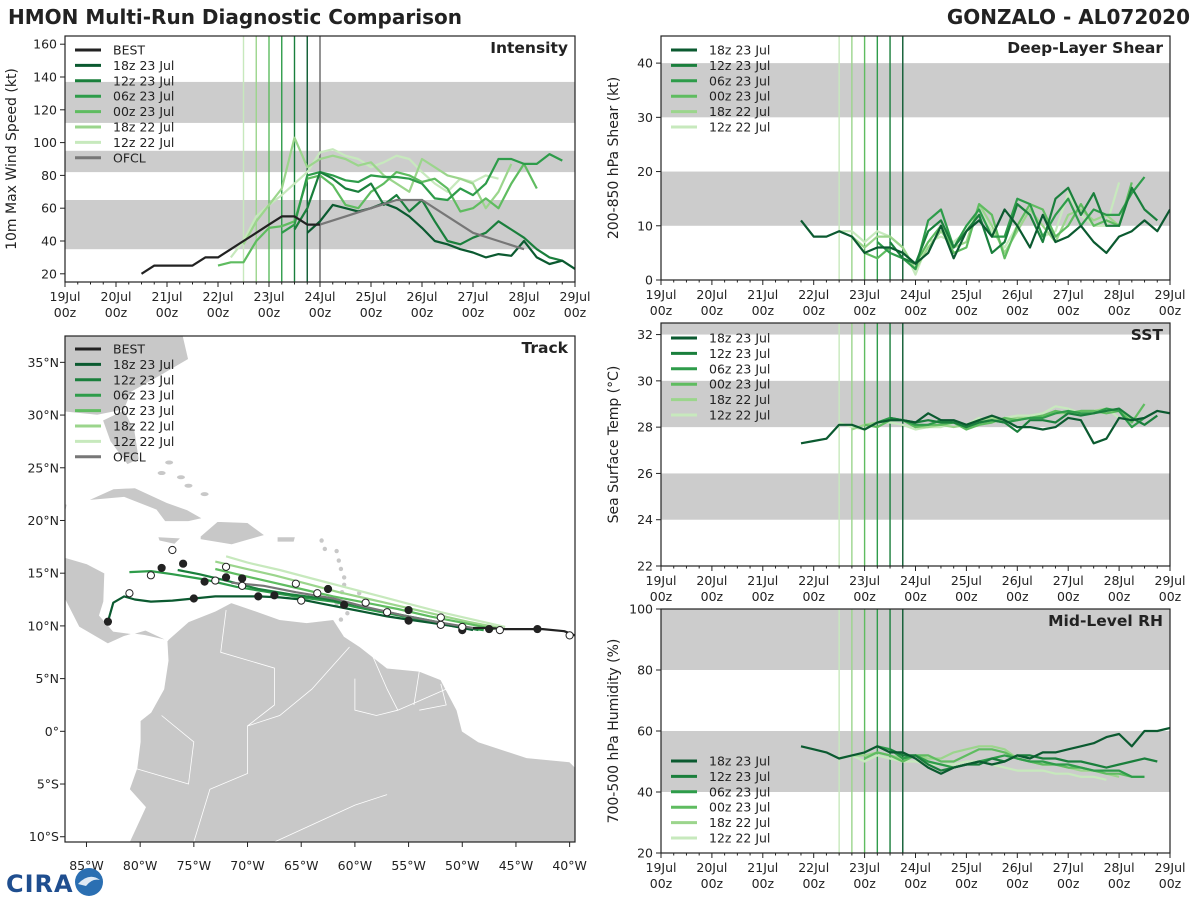 Image resolution: width=1200 pixels, height=900 pixels. Describe the element at coordinates (129, 157) in the screenshot. I see `legend-label: OFCL` at that location.